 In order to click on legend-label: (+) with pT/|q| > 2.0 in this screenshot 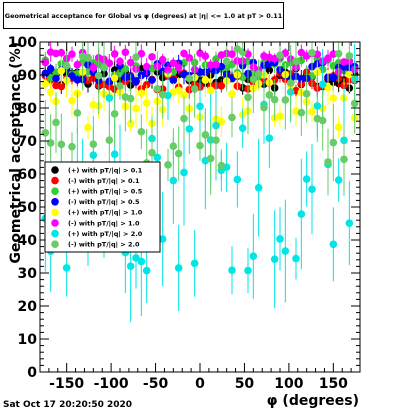, I will do `click(105, 234)`.